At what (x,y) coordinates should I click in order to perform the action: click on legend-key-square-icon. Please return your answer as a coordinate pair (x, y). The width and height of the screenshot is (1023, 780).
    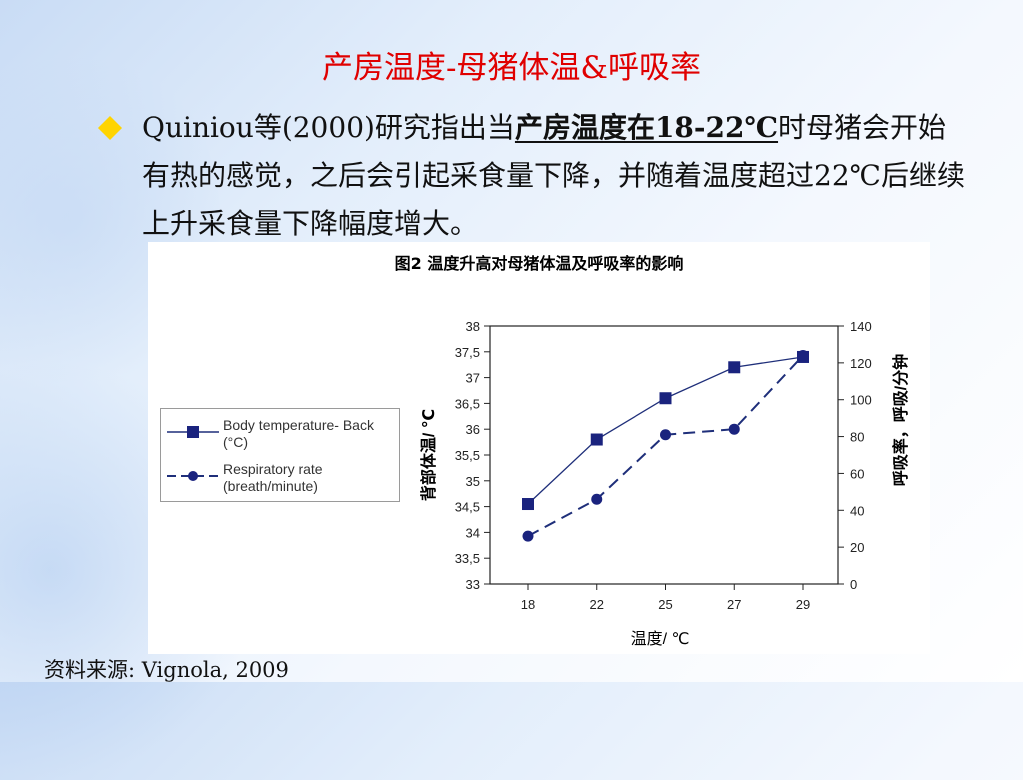
    Looking at the image, I should click on (193, 432).